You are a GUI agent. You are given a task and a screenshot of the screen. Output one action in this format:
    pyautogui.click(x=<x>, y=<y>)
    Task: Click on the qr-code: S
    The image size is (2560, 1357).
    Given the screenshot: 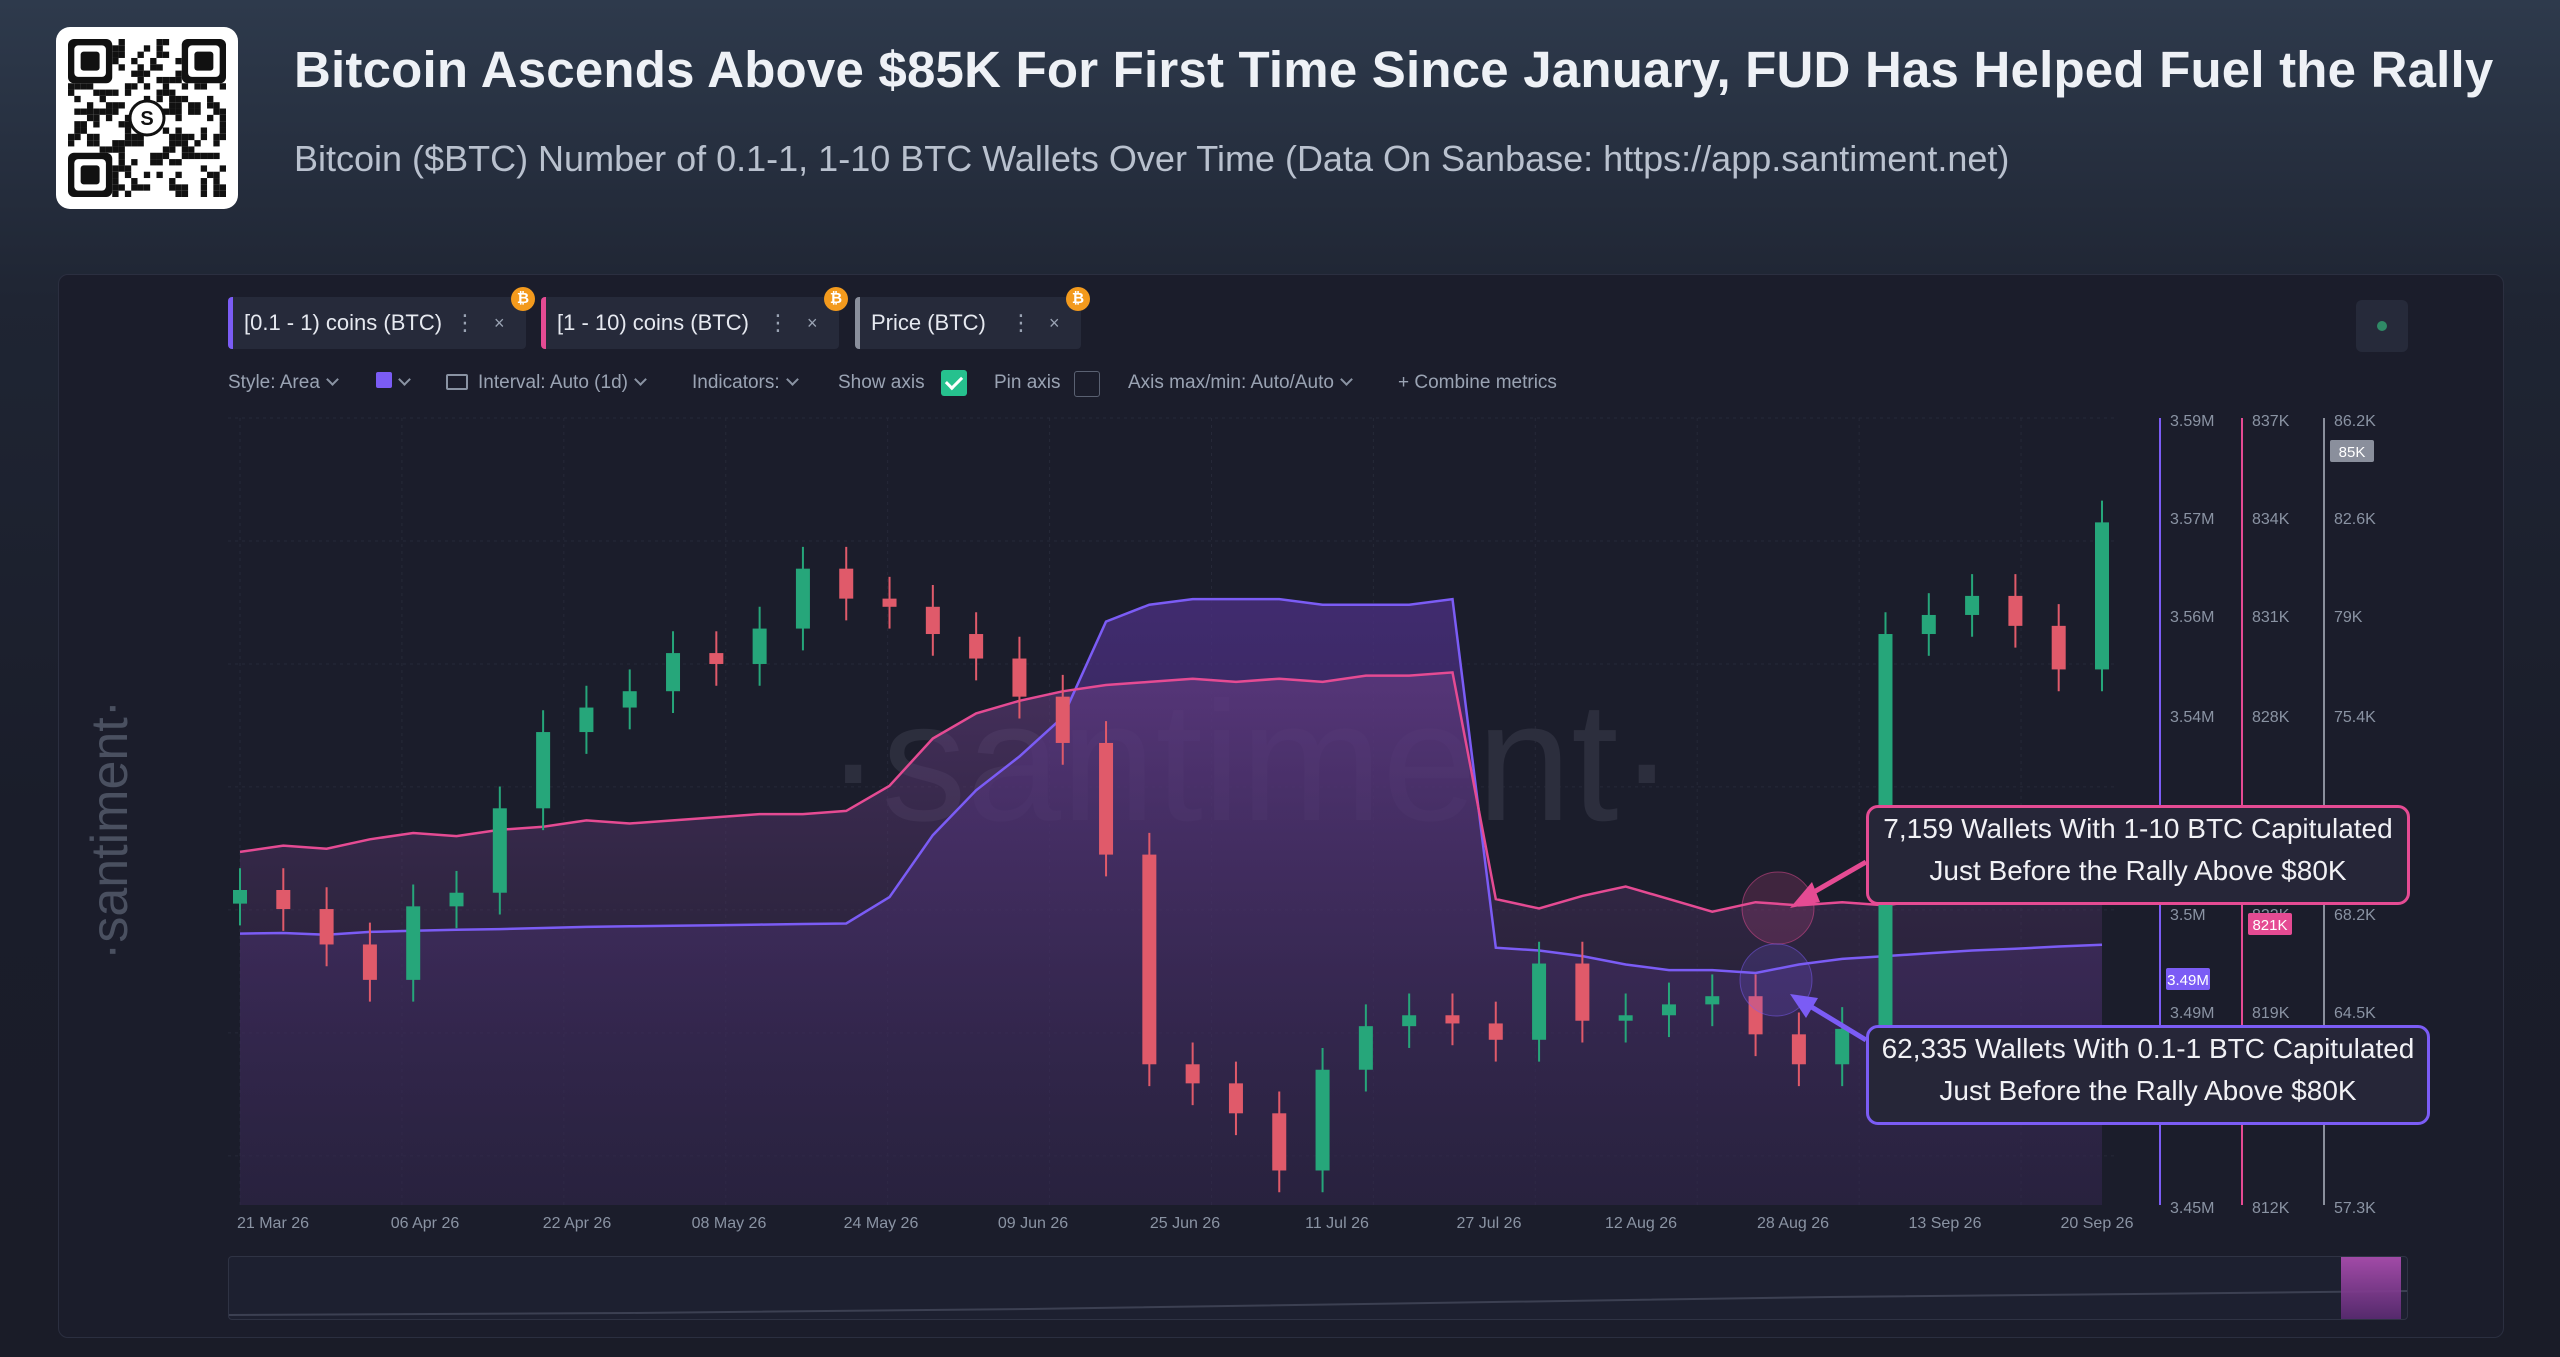 What is the action you would take?
    pyautogui.click(x=147, y=118)
    